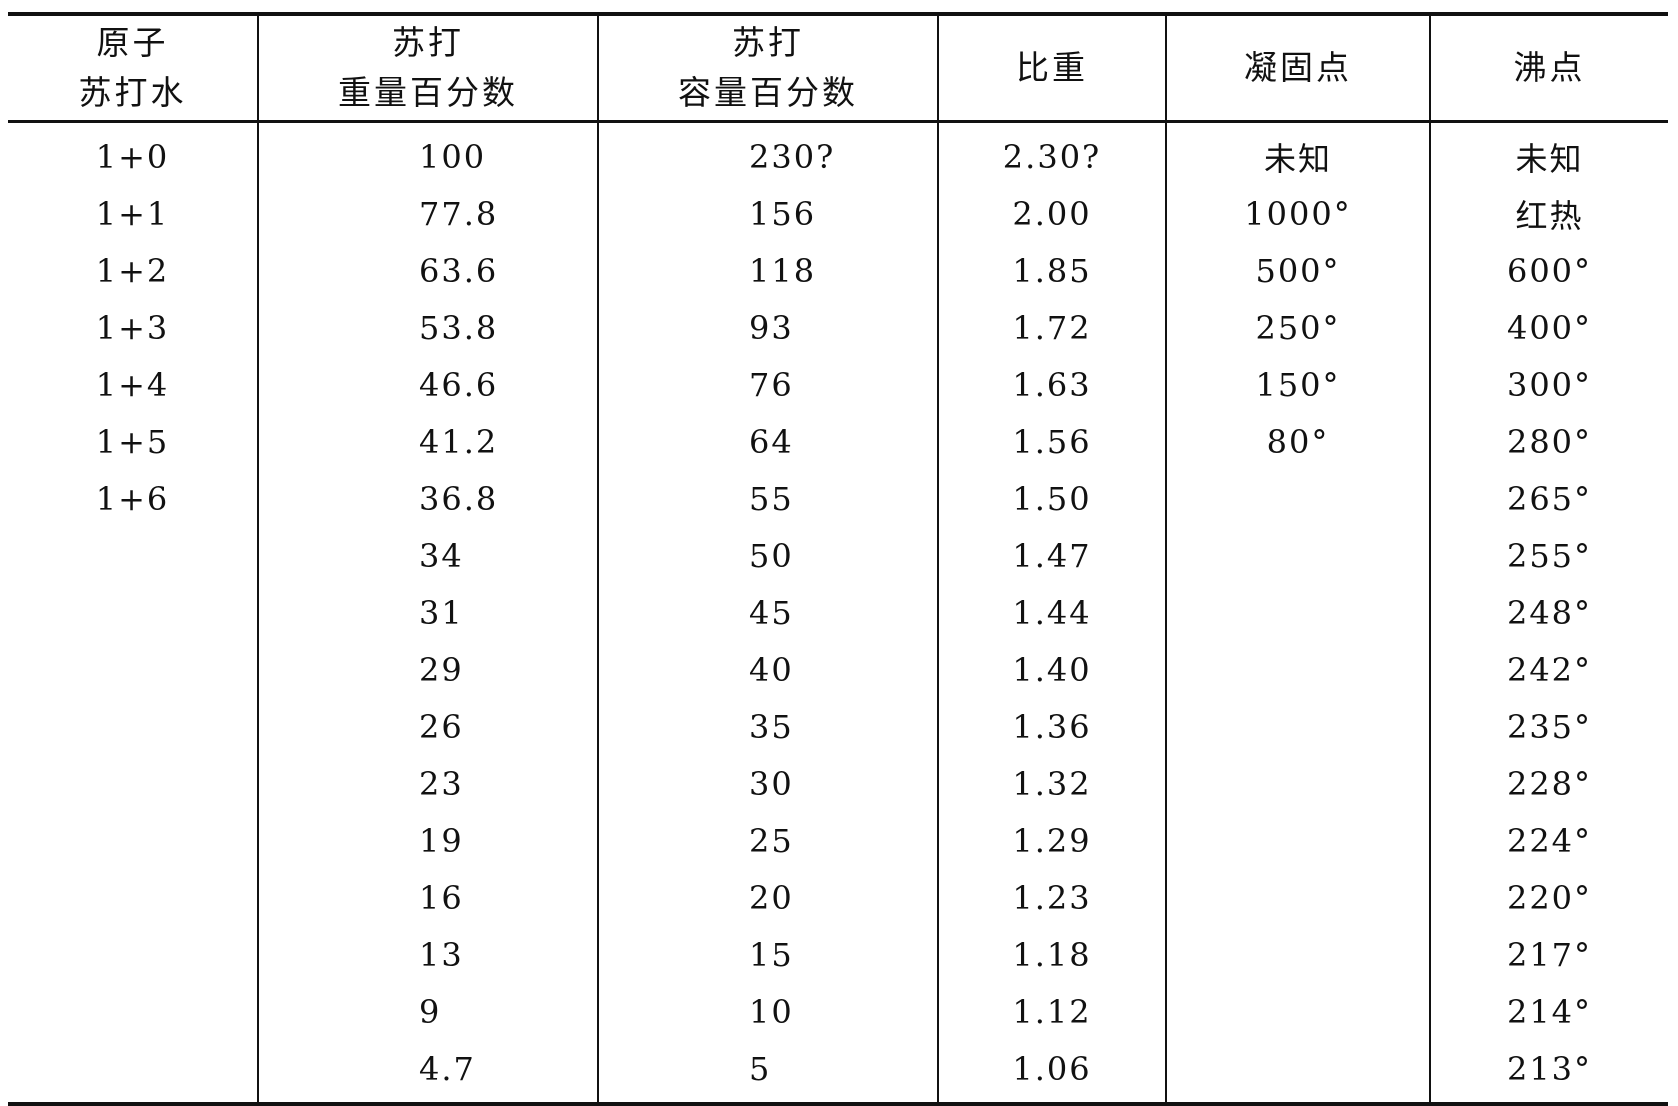 The image size is (1678, 1106). Describe the element at coordinates (133, 328) in the screenshot. I see `cell-ratio: 1+3` at that location.